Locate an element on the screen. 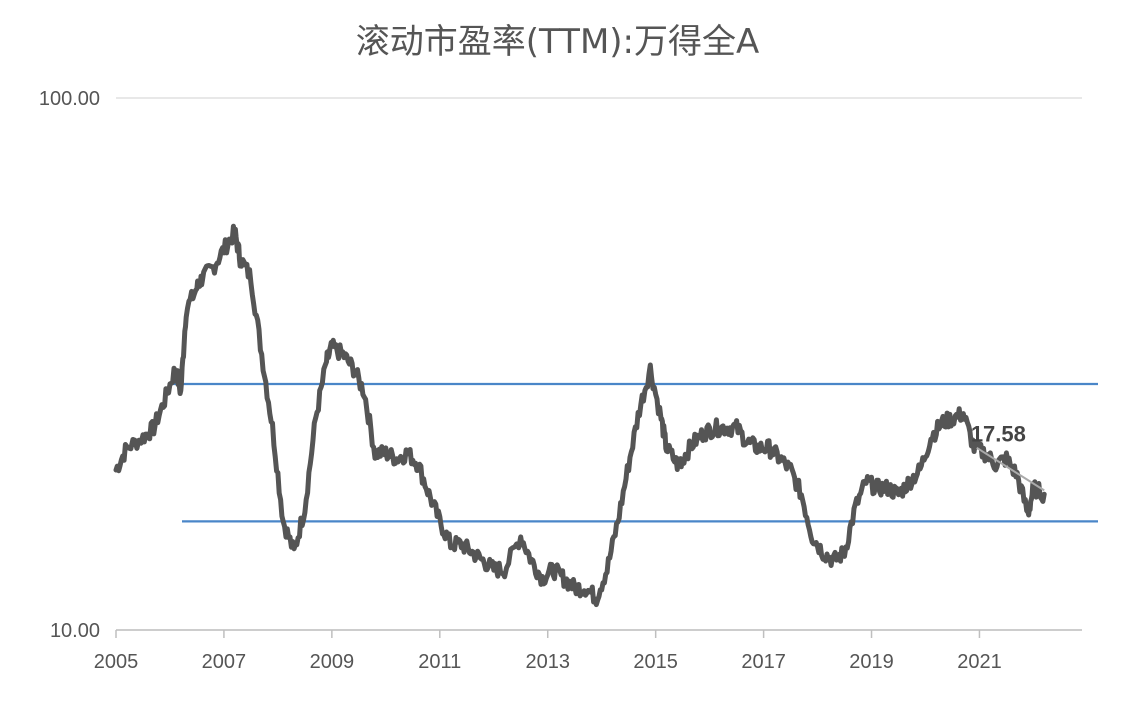  data-label: 17.58 is located at coordinates (998, 434).